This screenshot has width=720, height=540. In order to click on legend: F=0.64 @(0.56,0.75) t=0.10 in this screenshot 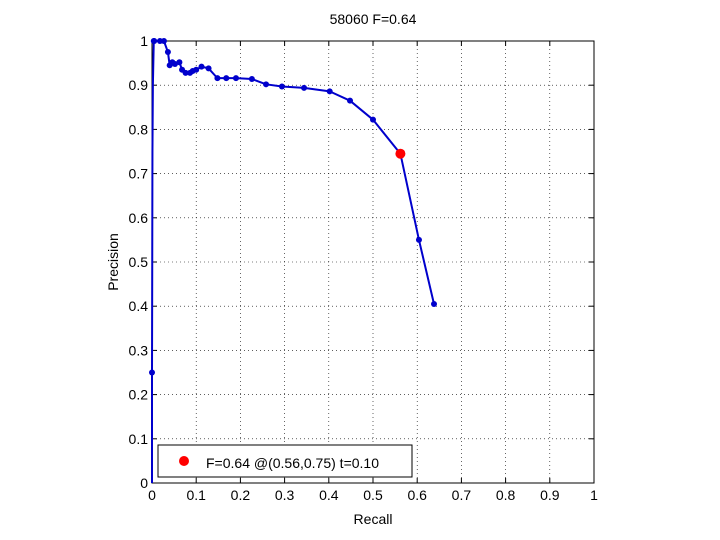, I will do `click(285, 461)`.